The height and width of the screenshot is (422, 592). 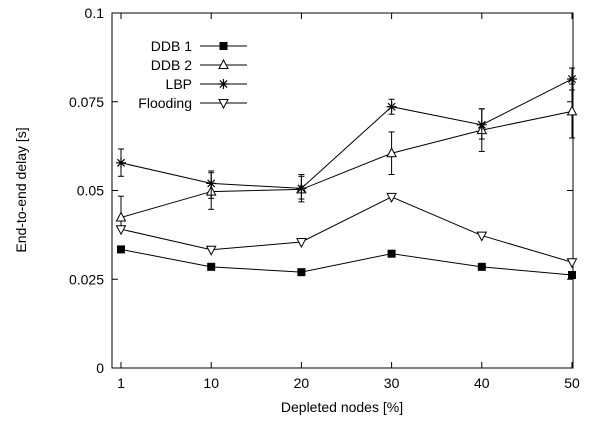 What do you see at coordinates (121, 383) in the screenshot?
I see `x-tick-label: 1` at bounding box center [121, 383].